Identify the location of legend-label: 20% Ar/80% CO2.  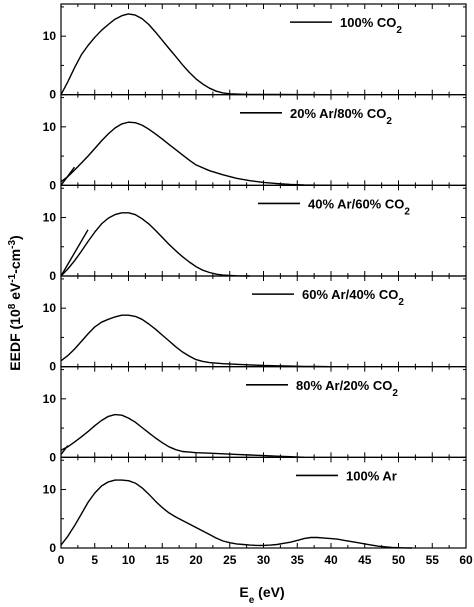
(341, 116).